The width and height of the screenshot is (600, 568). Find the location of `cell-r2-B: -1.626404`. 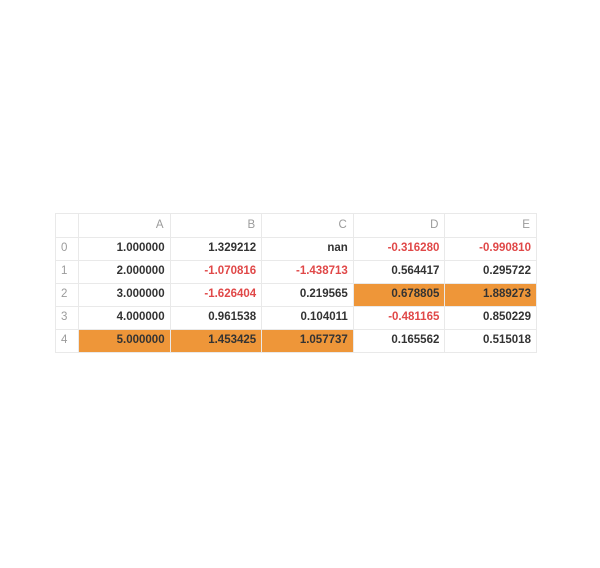

cell-r2-B: -1.626404 is located at coordinates (216, 295).